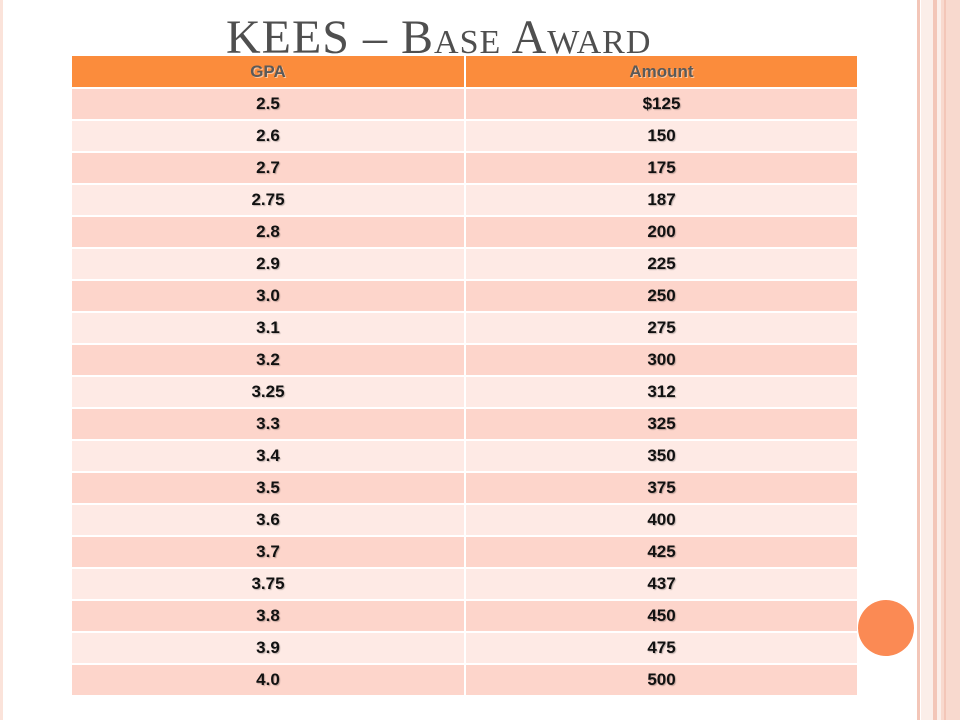 The image size is (960, 720). What do you see at coordinates (660, 423) in the screenshot?
I see `amount-cell: 325` at bounding box center [660, 423].